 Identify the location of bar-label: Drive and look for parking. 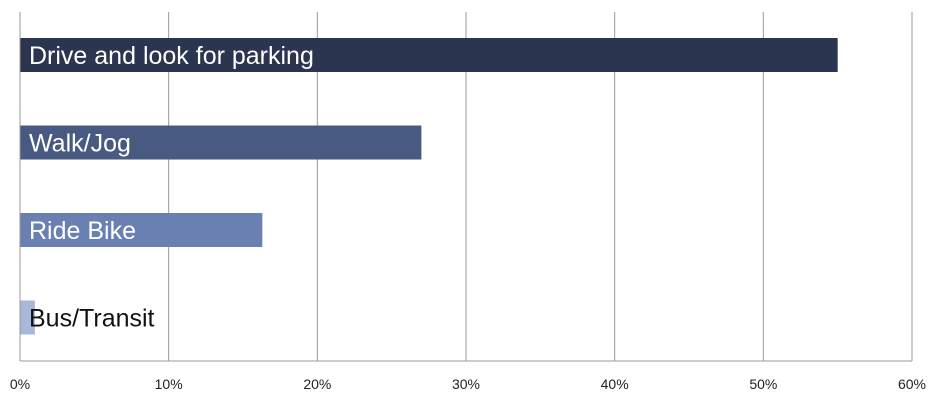
(171, 56).